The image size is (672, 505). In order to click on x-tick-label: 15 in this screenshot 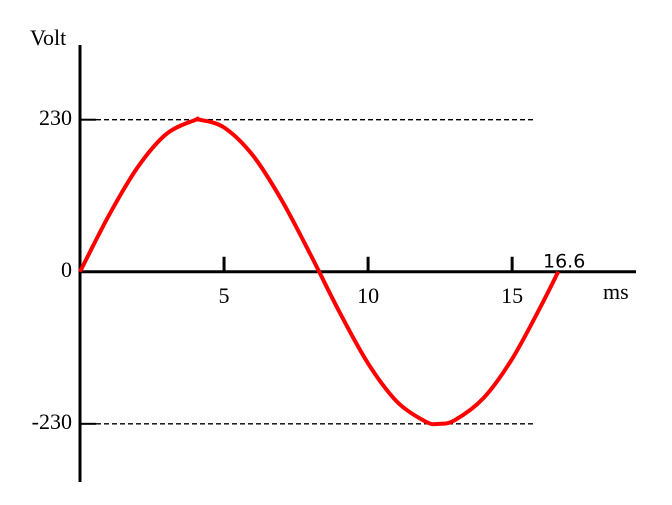, I will do `click(512, 295)`.